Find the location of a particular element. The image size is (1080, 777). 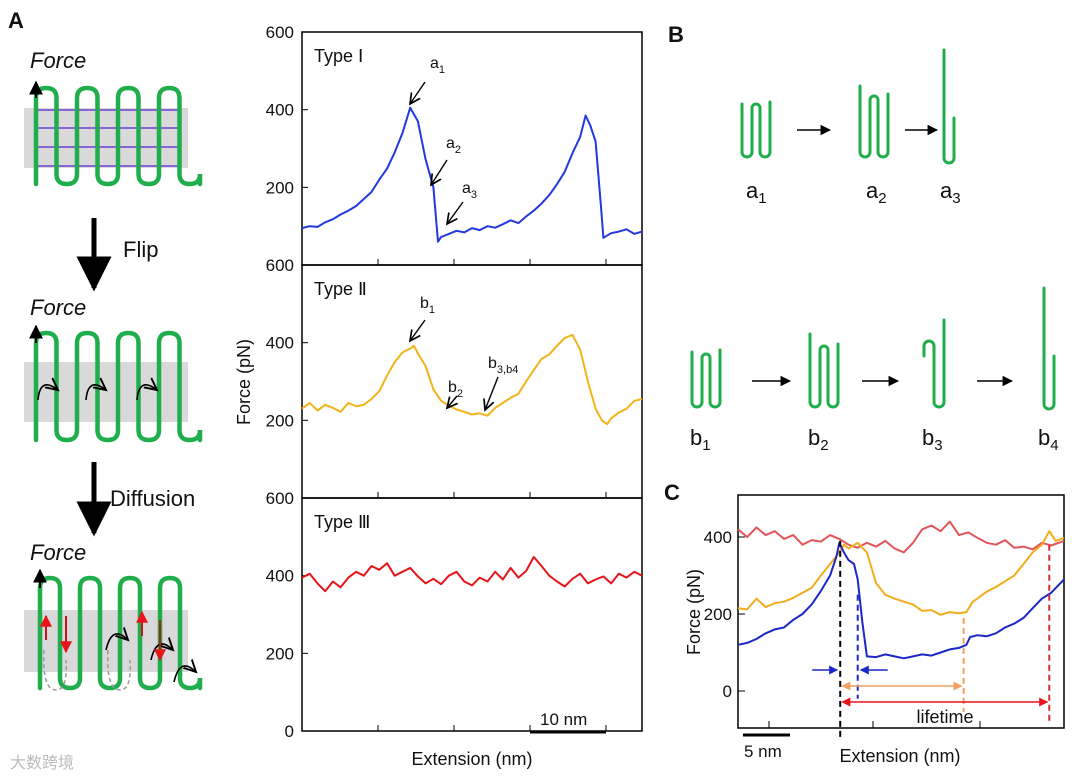

label-subscript: 4 is located at coordinates (1054, 445).